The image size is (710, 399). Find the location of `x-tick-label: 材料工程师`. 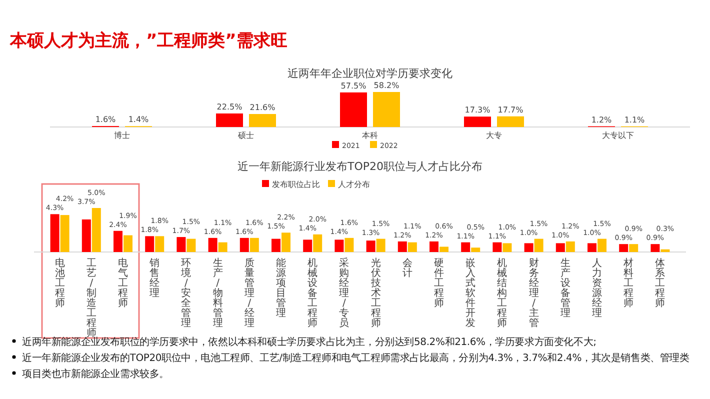

x-tick-label: 材料工程师 is located at coordinates (628, 283).